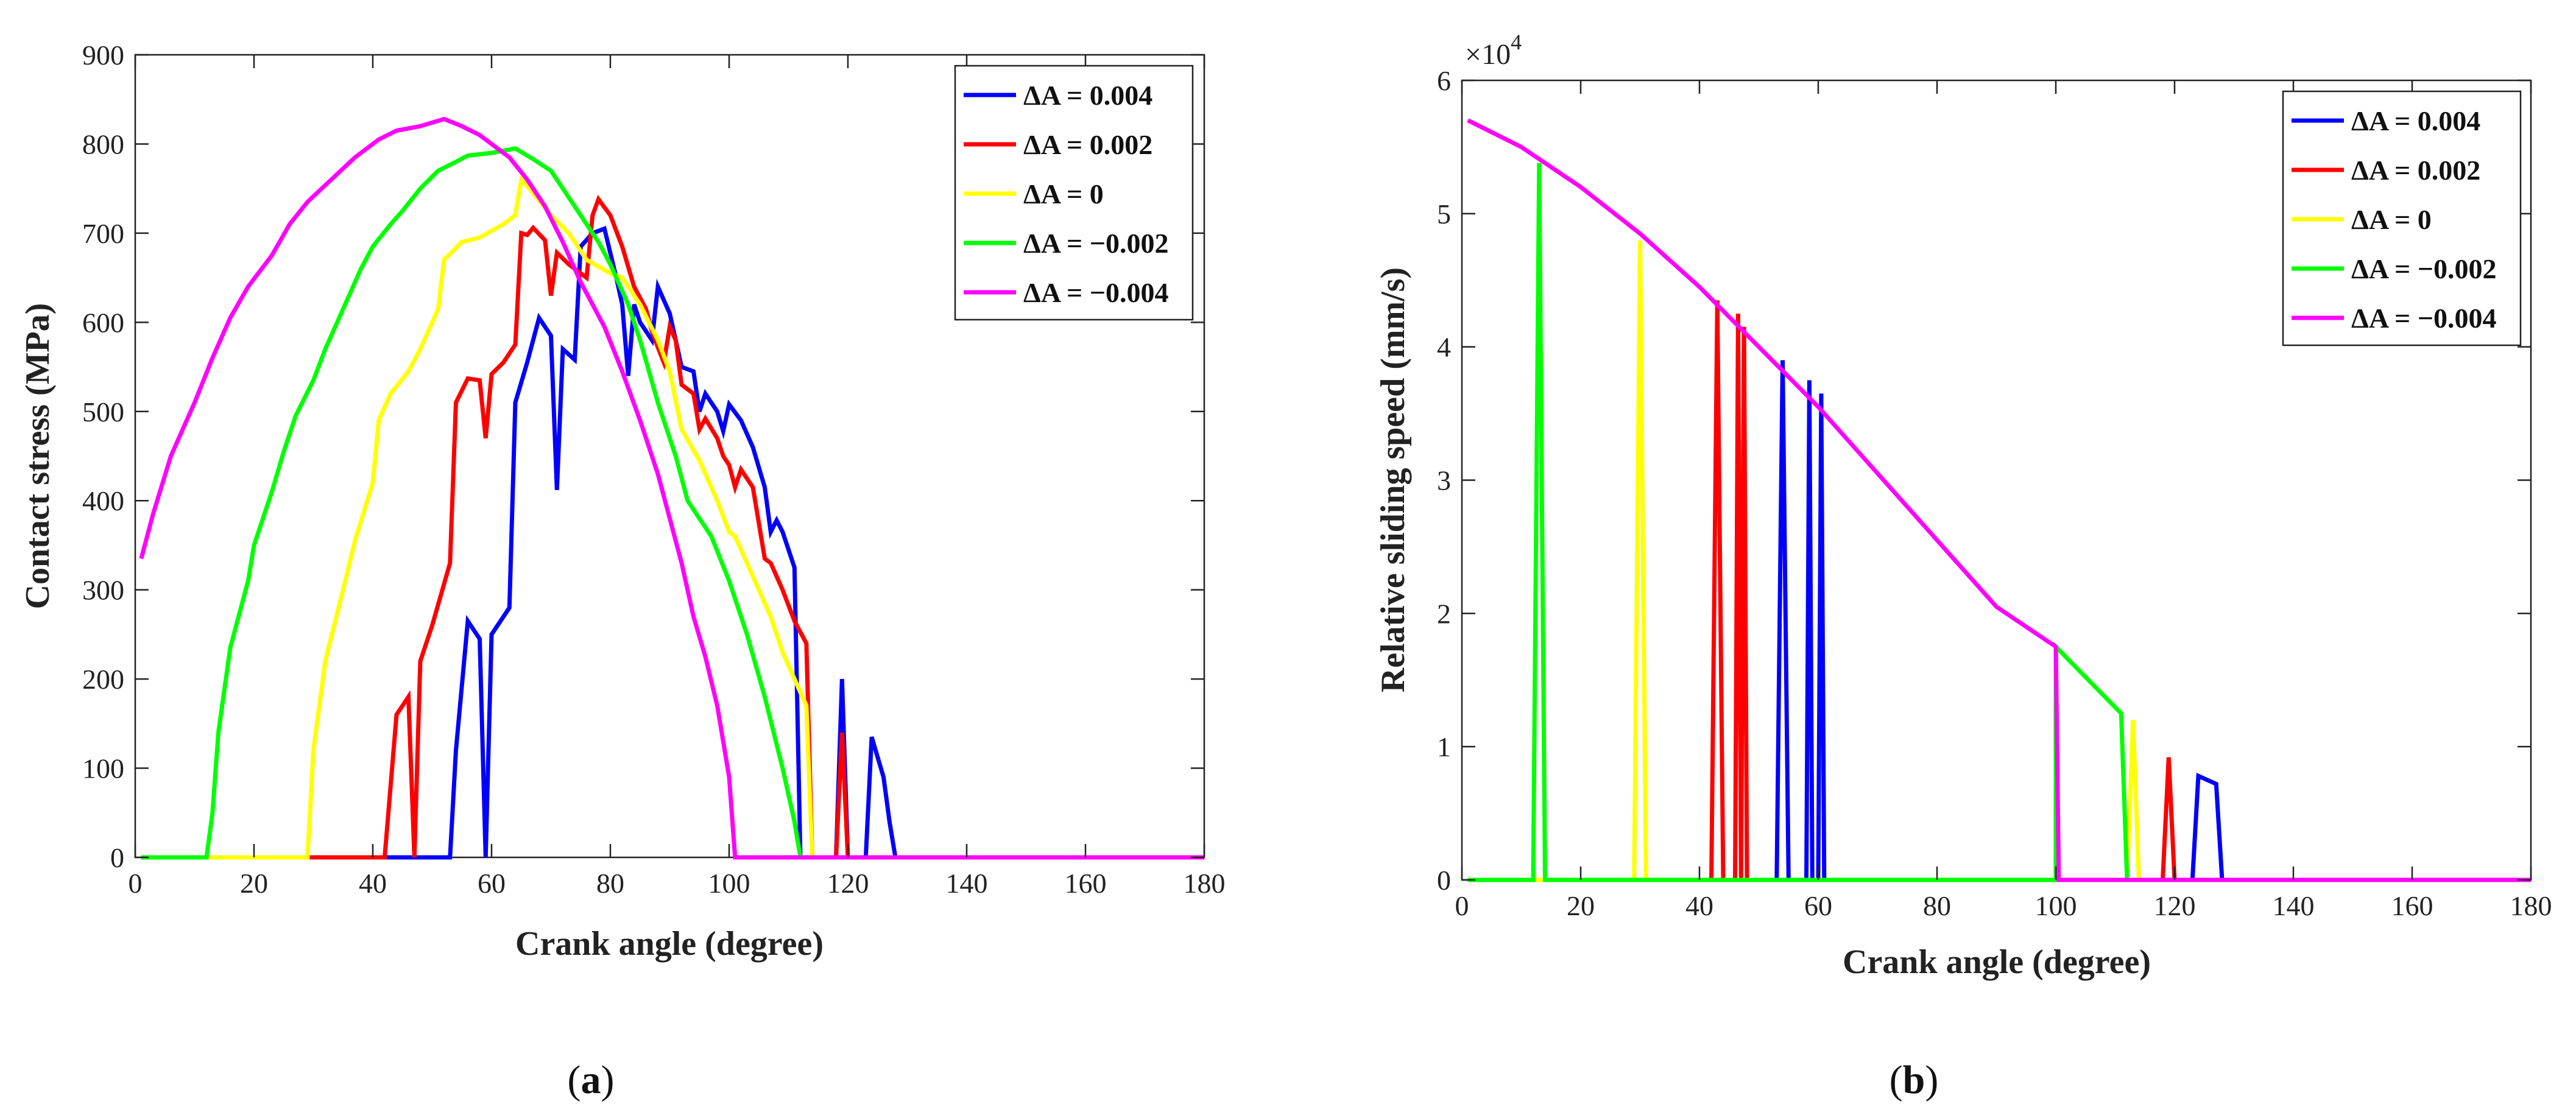  Describe the element at coordinates (2531, 906) in the screenshot. I see `b-x-tick-label: 180` at that location.